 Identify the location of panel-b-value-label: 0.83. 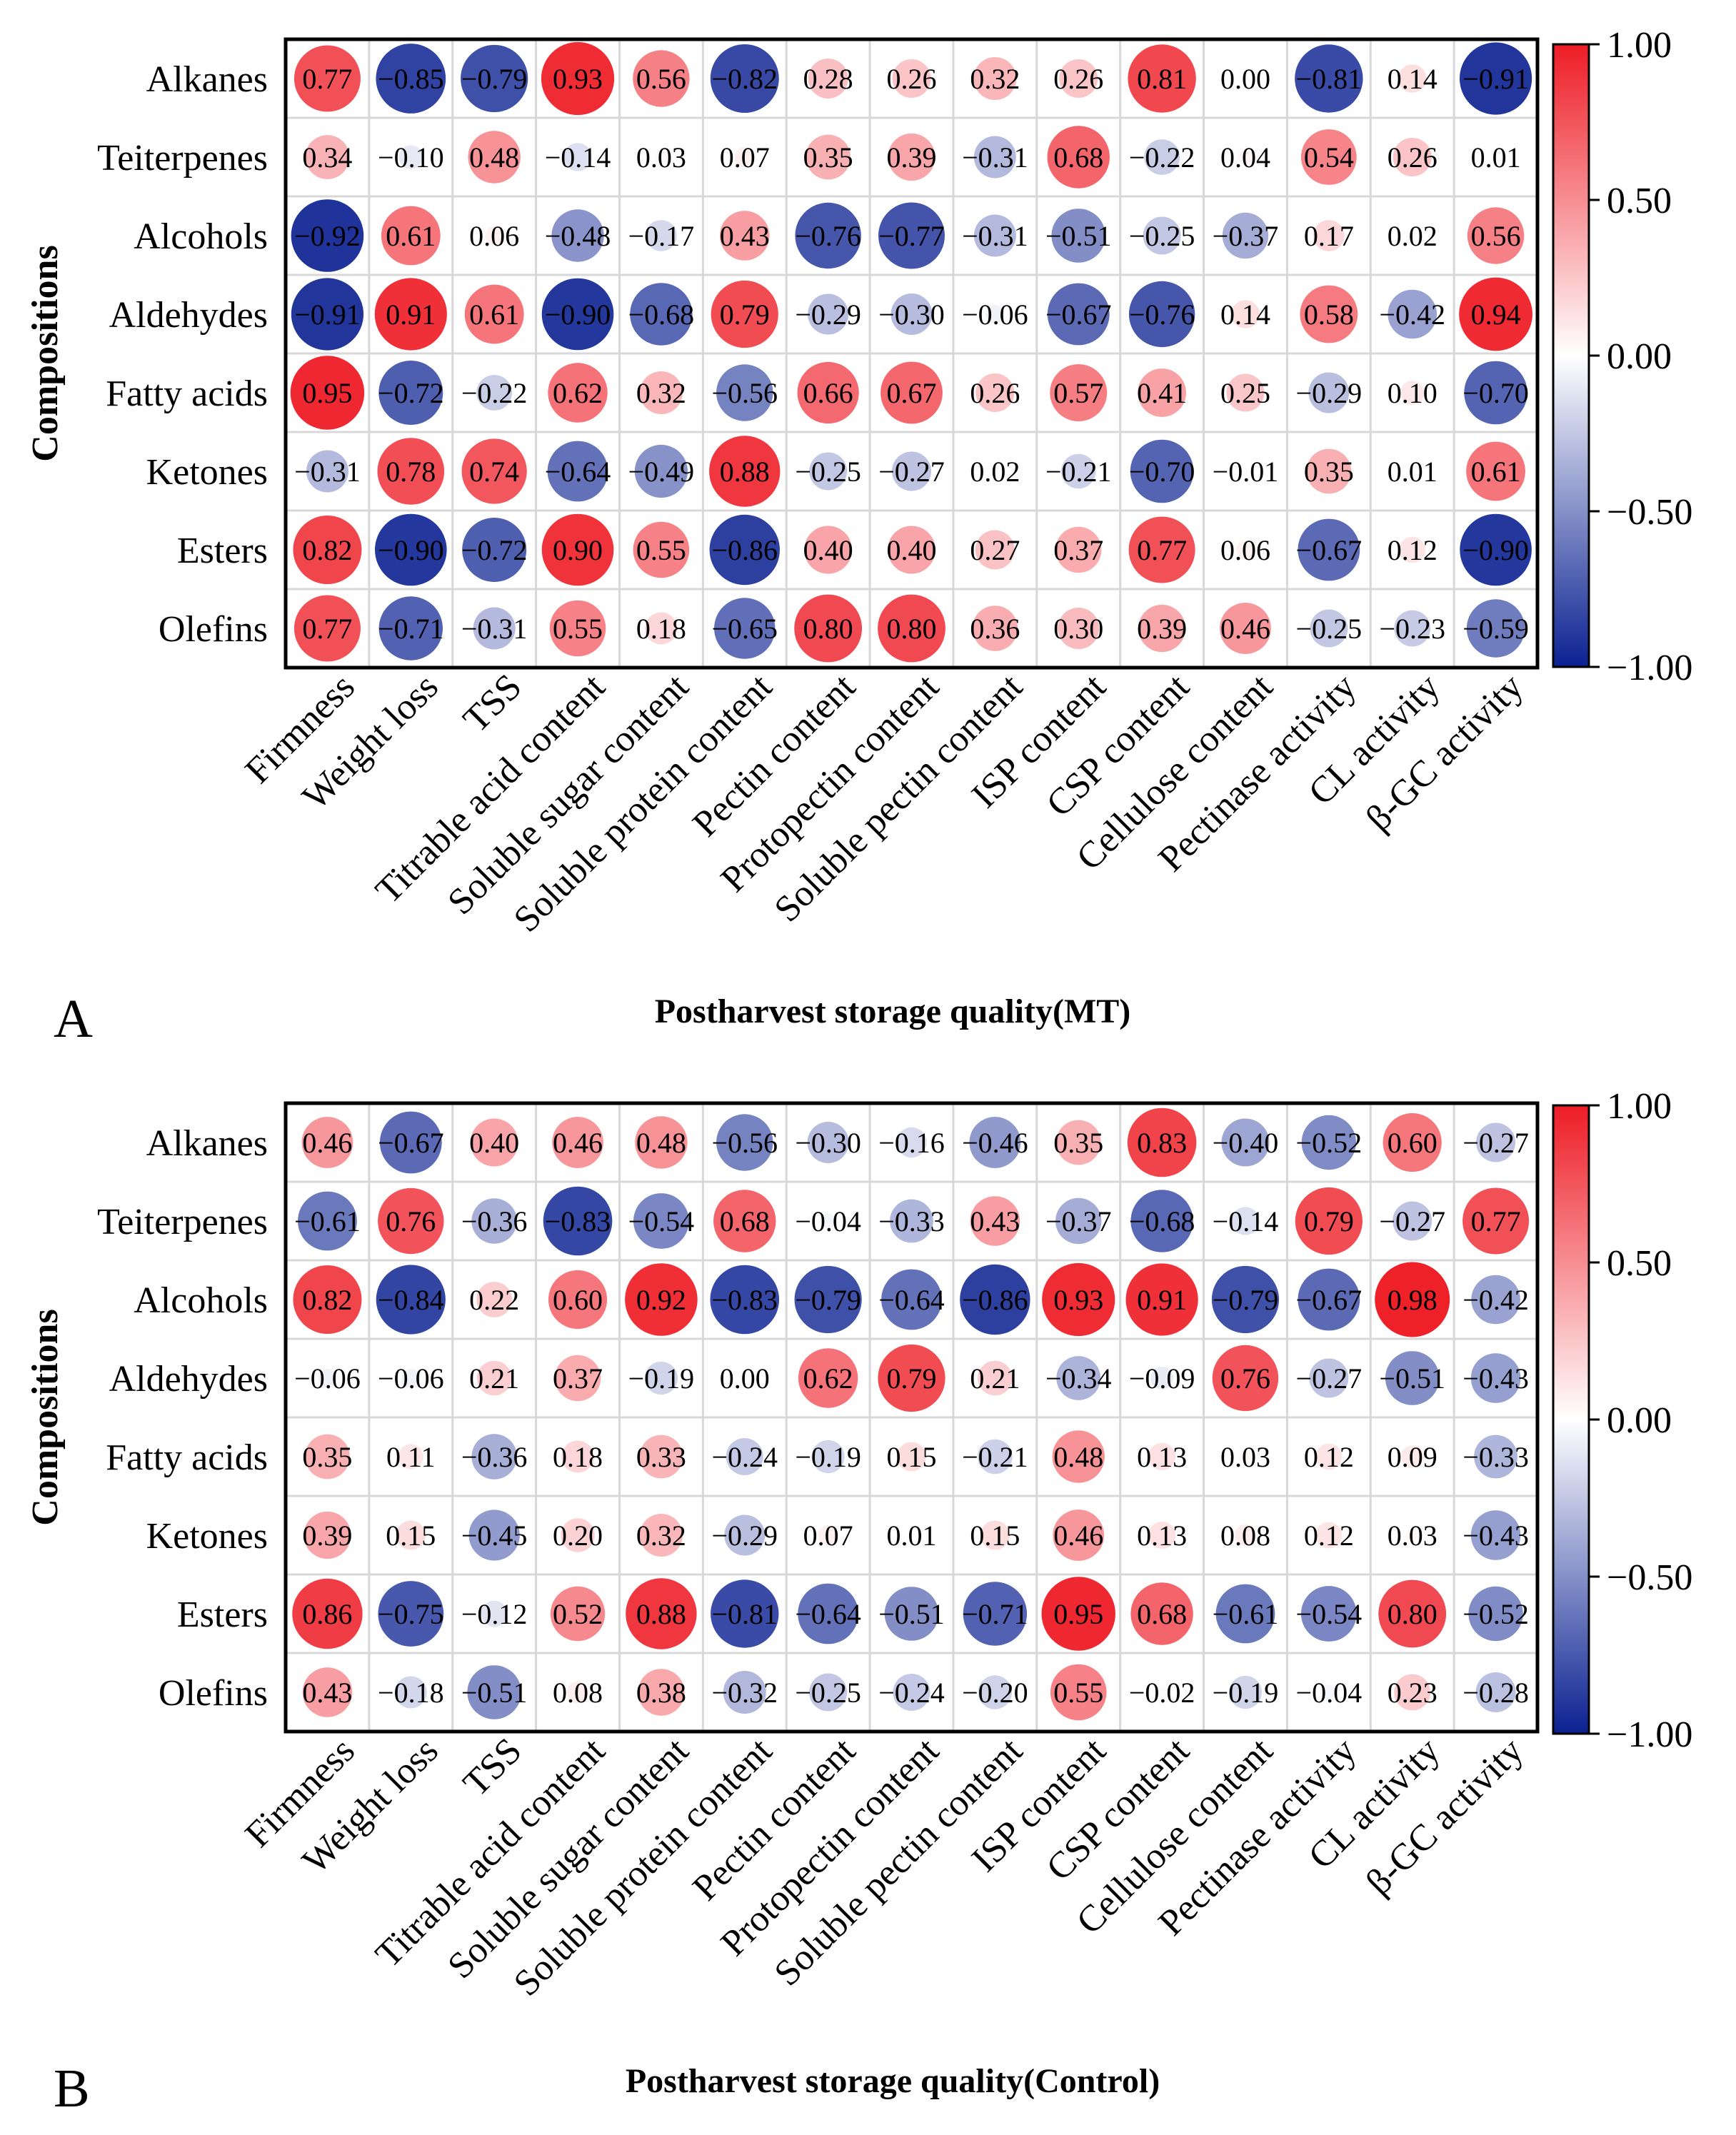
(1162, 1143).